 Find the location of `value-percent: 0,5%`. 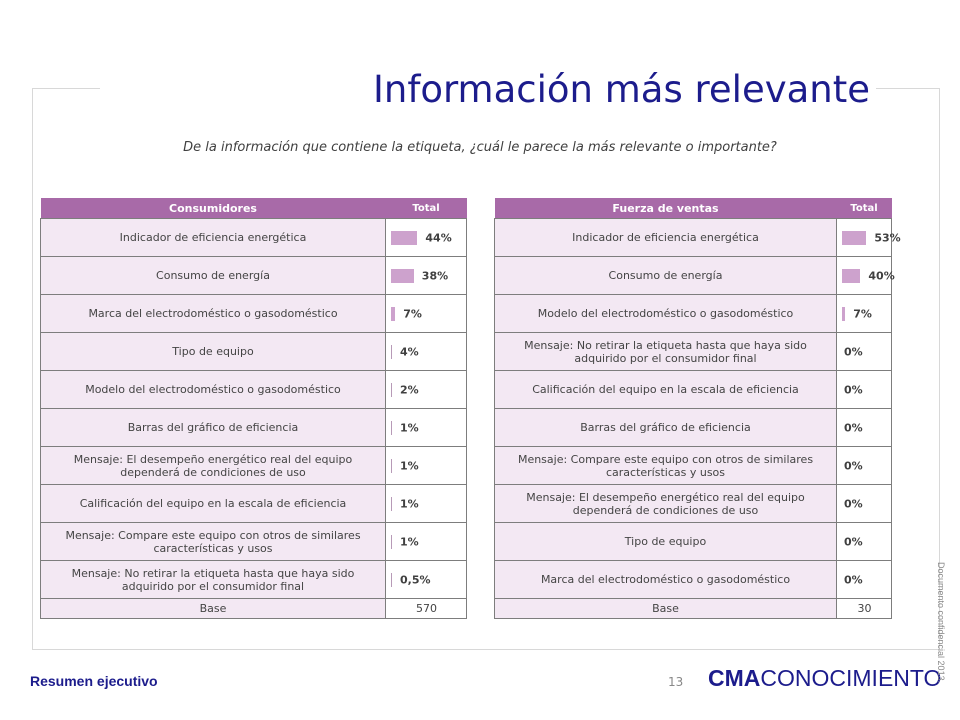

value-percent: 0,5% is located at coordinates (415, 579).